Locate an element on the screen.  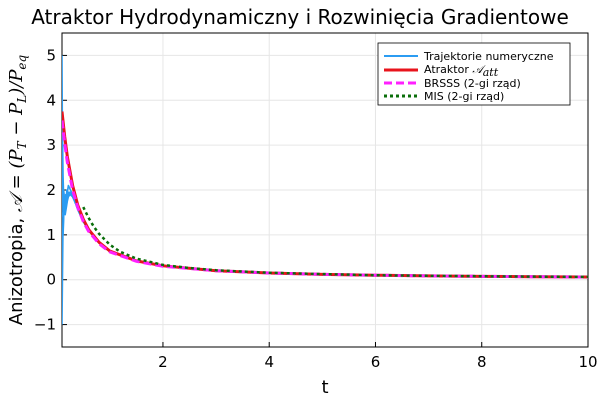
y-tick-label: 2 is located at coordinates (51, 190).